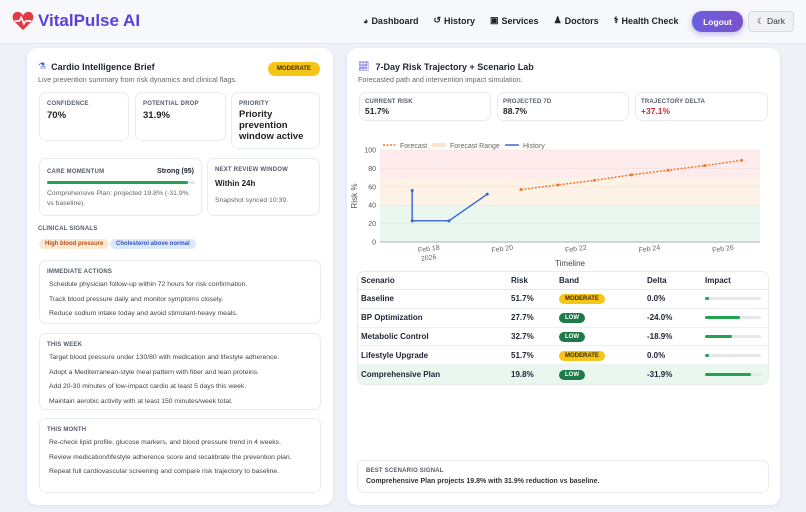  I want to click on scenario-row: Metabolic Control 32.7% LOW -18.9%, so click(563, 337).